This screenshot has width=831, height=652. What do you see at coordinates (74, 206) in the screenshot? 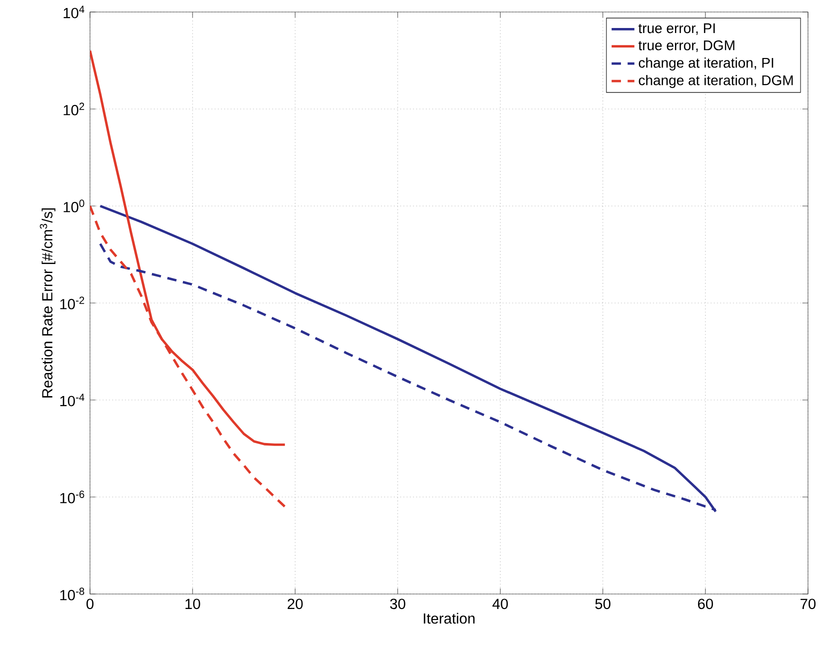
I see `y-tick-label: 10$^{0}$` at bounding box center [74, 206].